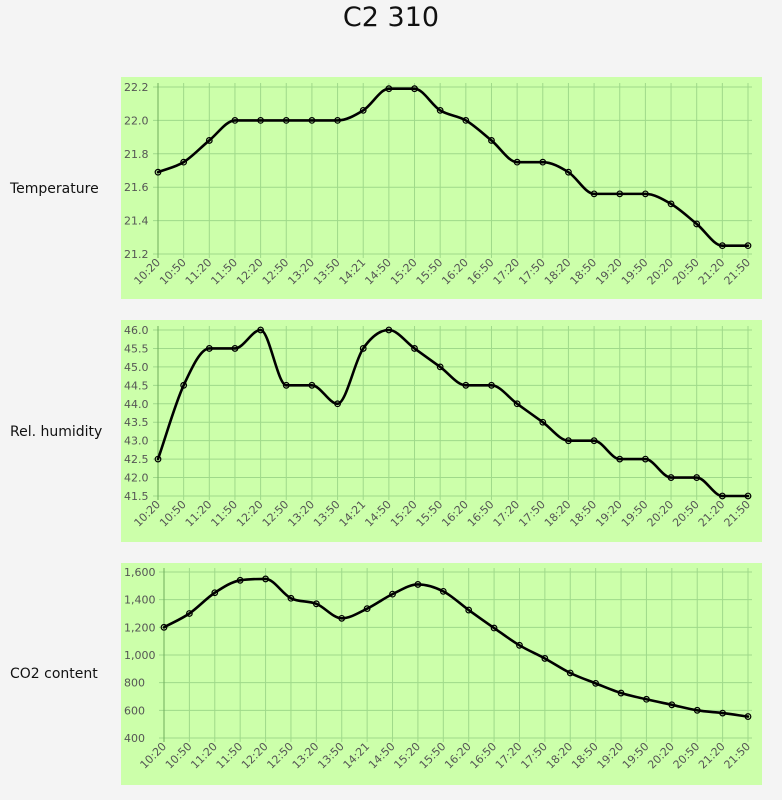 This screenshot has height=800, width=782. I want to click on y-tick-label: 41.5, so click(136, 496).